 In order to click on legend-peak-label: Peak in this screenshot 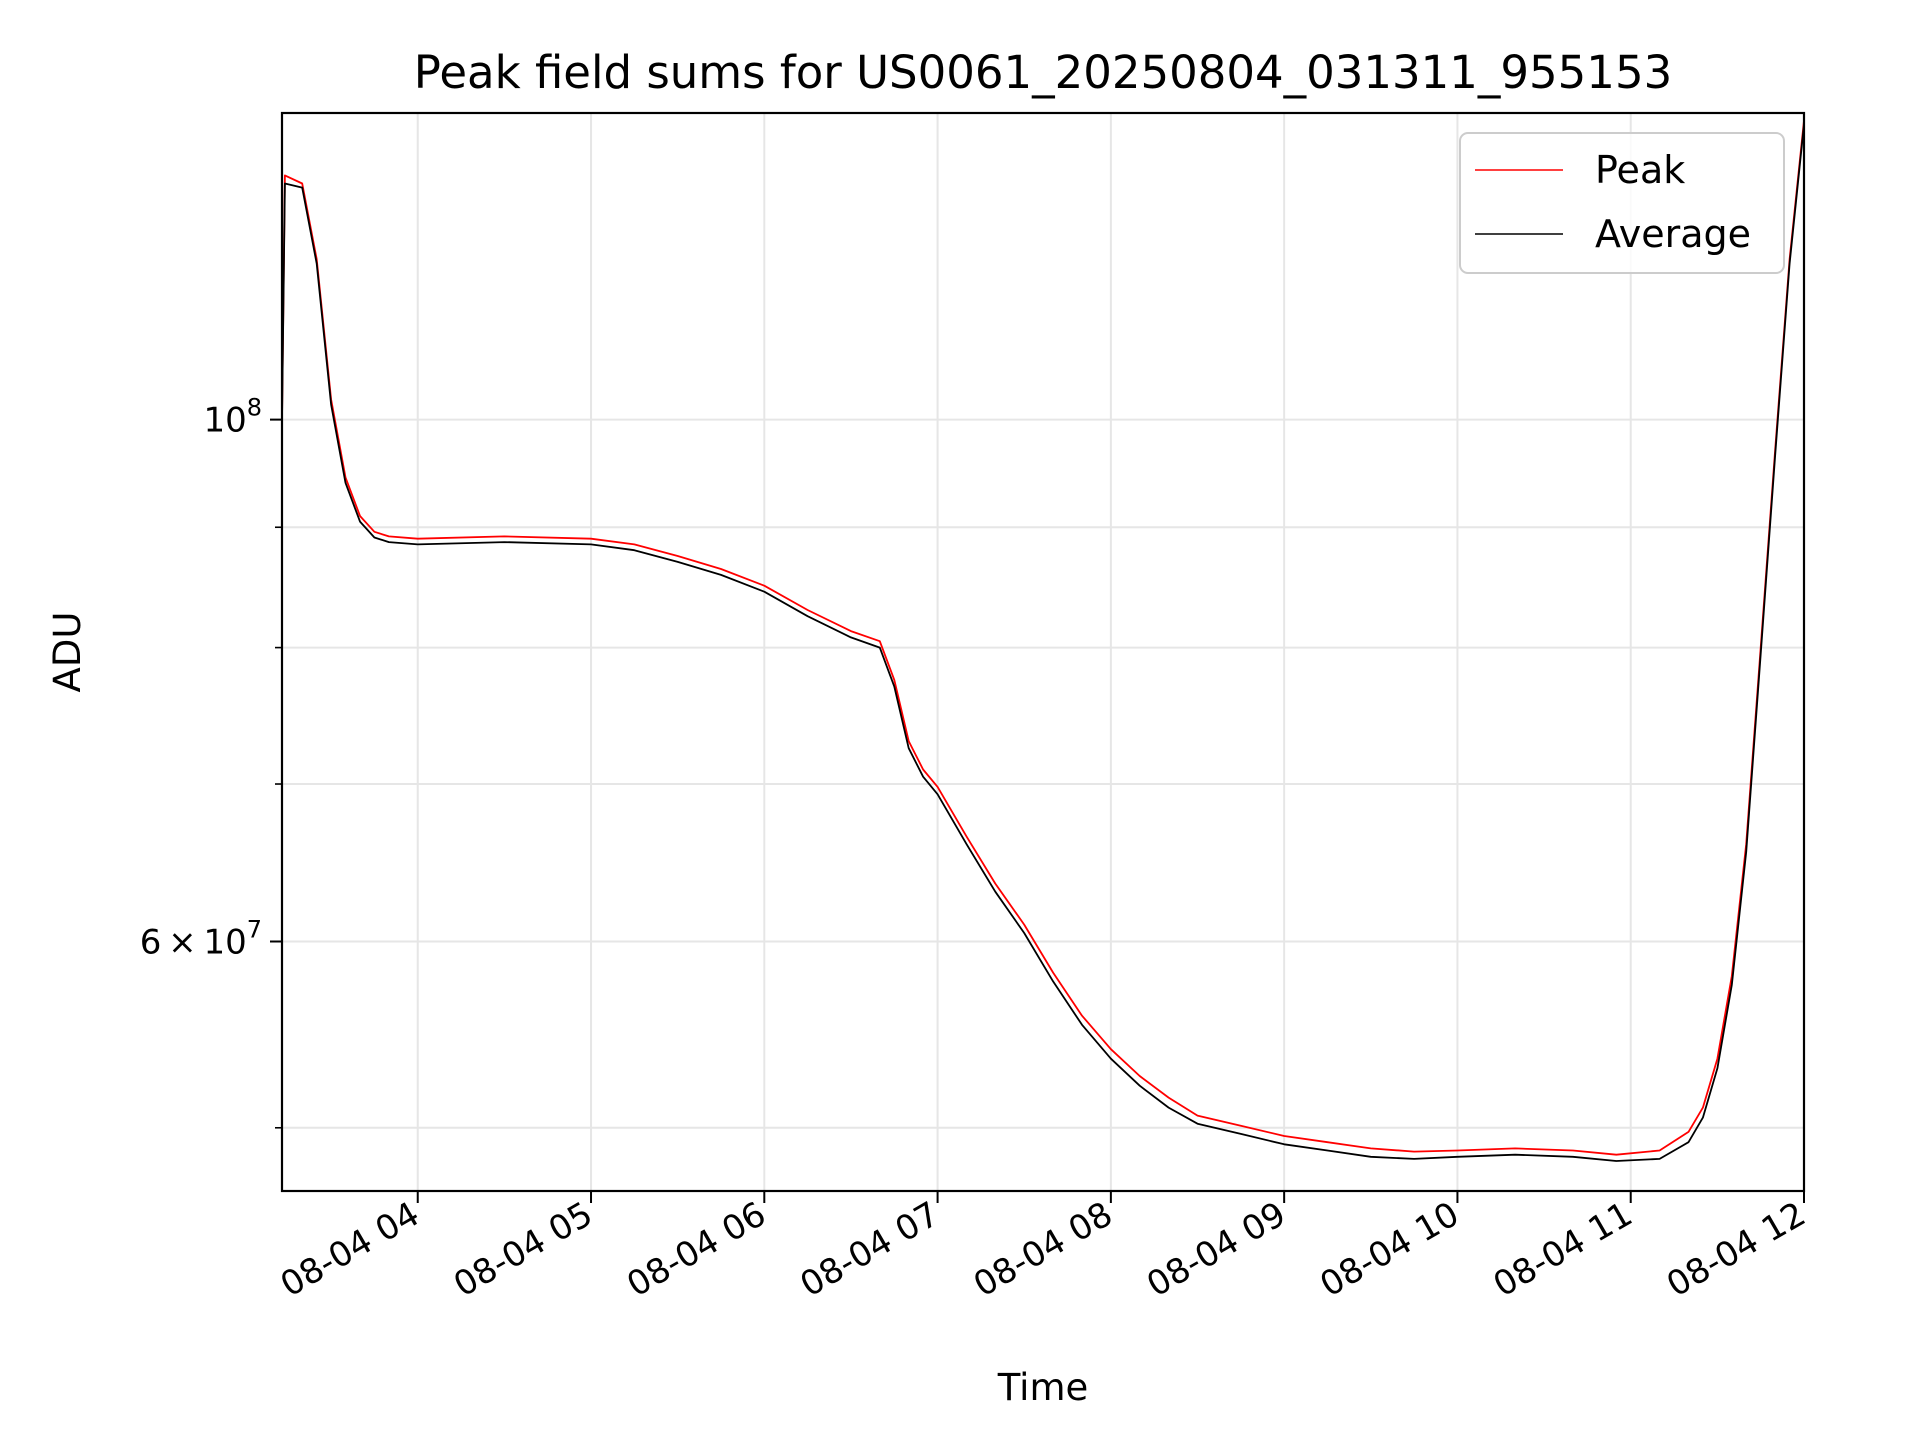, I will do `click(1640, 170)`.